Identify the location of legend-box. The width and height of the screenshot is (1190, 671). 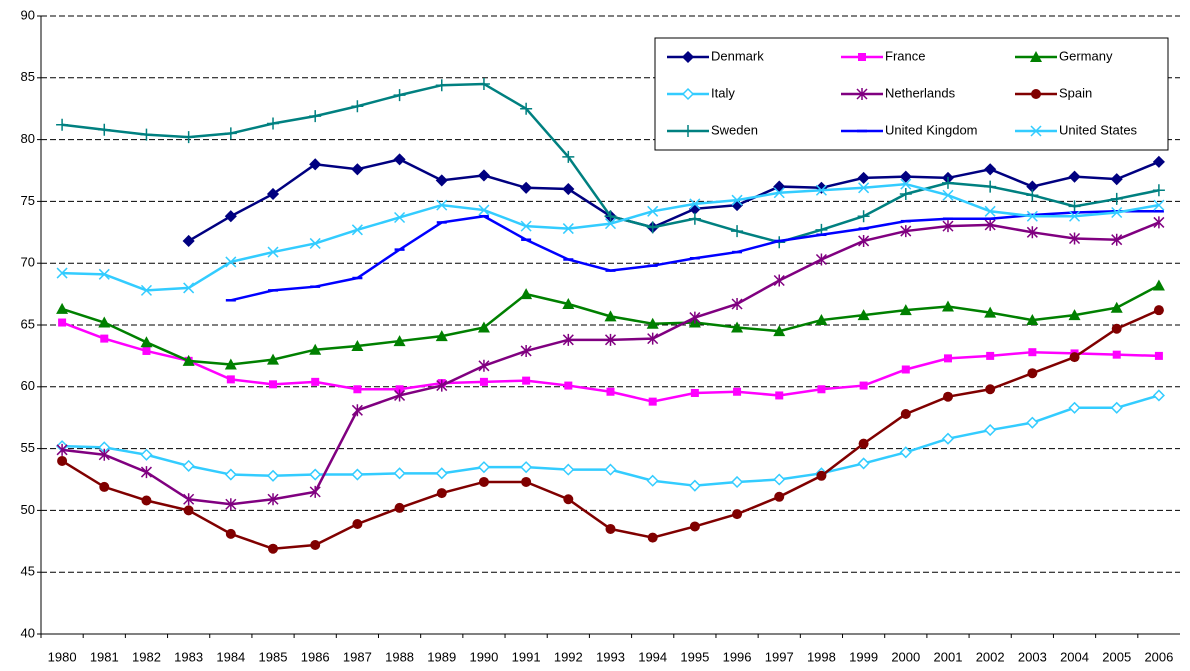
(911, 94).